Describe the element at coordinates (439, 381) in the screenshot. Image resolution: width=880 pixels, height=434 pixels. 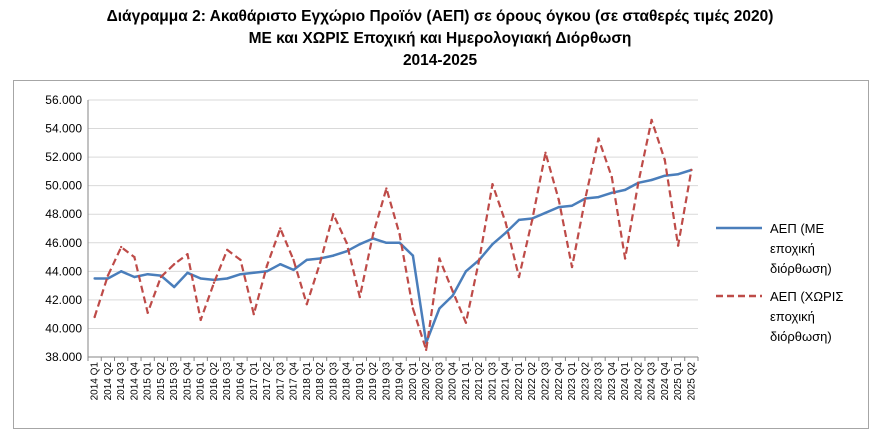
I see `x-tick-label: 2020 Q3` at that location.